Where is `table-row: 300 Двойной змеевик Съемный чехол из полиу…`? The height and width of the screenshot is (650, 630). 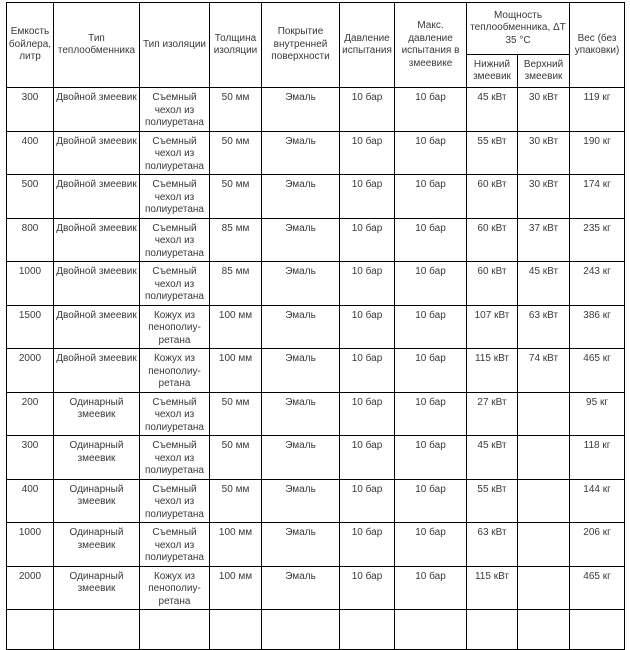 table-row: 300 Двойной змеевик Съемный чехол из полиу… is located at coordinates (316, 109).